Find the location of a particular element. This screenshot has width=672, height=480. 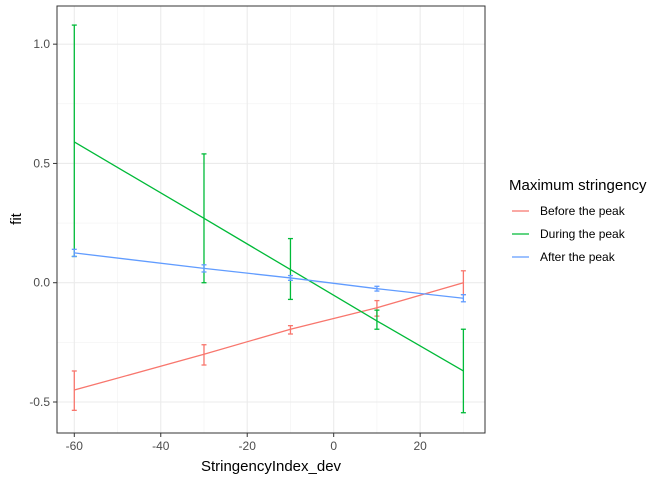

y-tick-label: -0.5 is located at coordinates (39, 402).